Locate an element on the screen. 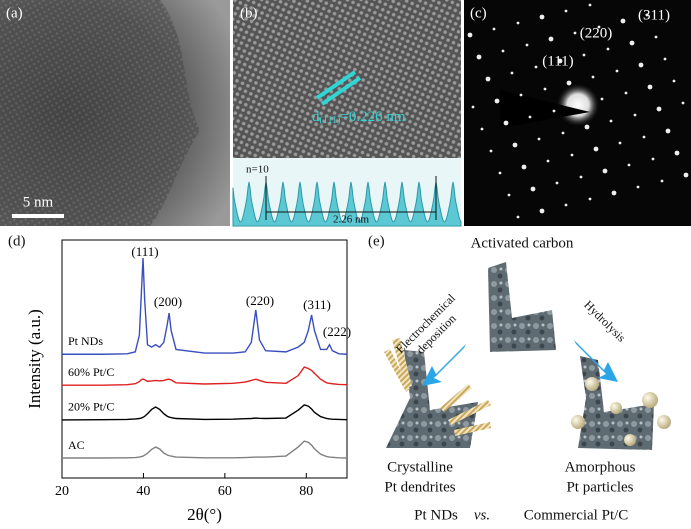  peak-label: (311) is located at coordinates (317, 304).